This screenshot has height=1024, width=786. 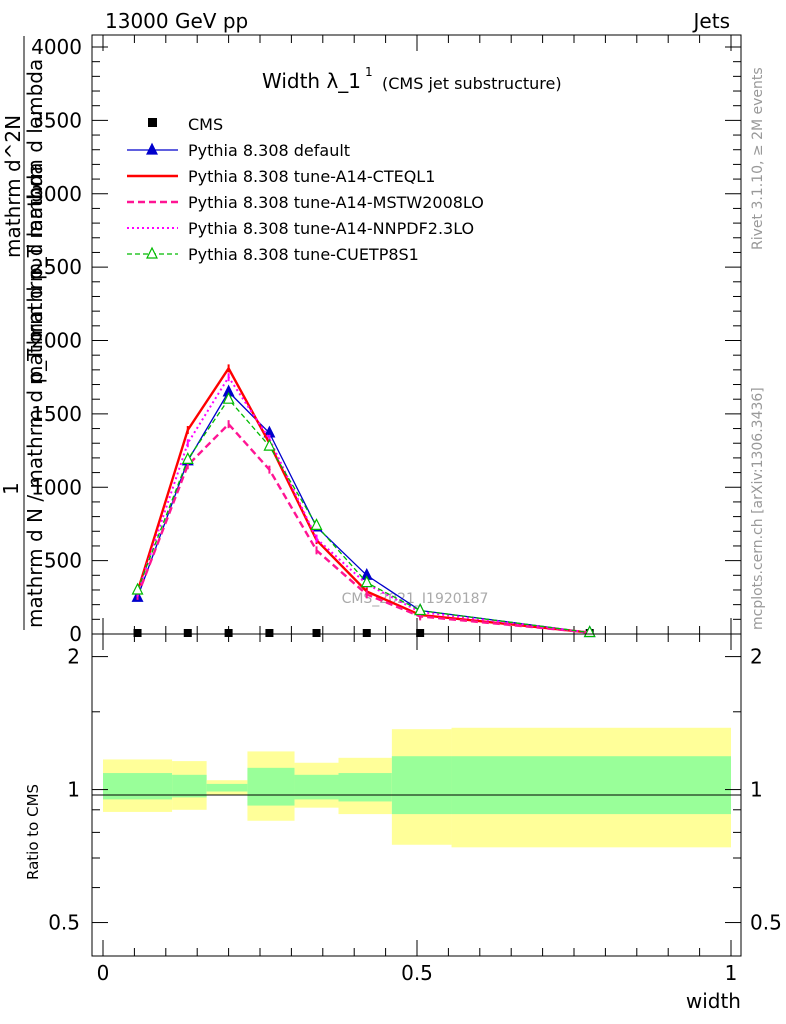 I want to click on title-superscript: 1, so click(x=369, y=72).